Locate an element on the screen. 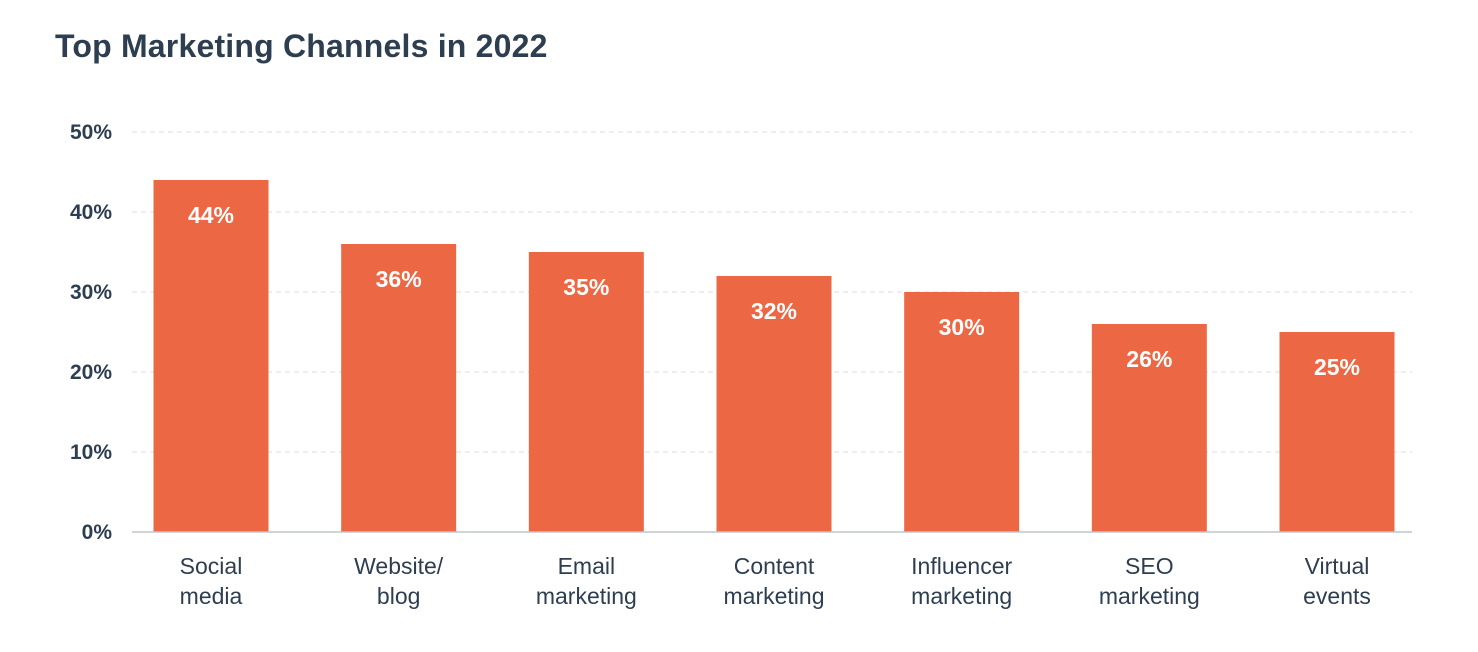 The image size is (1478, 652). x-tick-label: Influencer marketing is located at coordinates (961, 581).